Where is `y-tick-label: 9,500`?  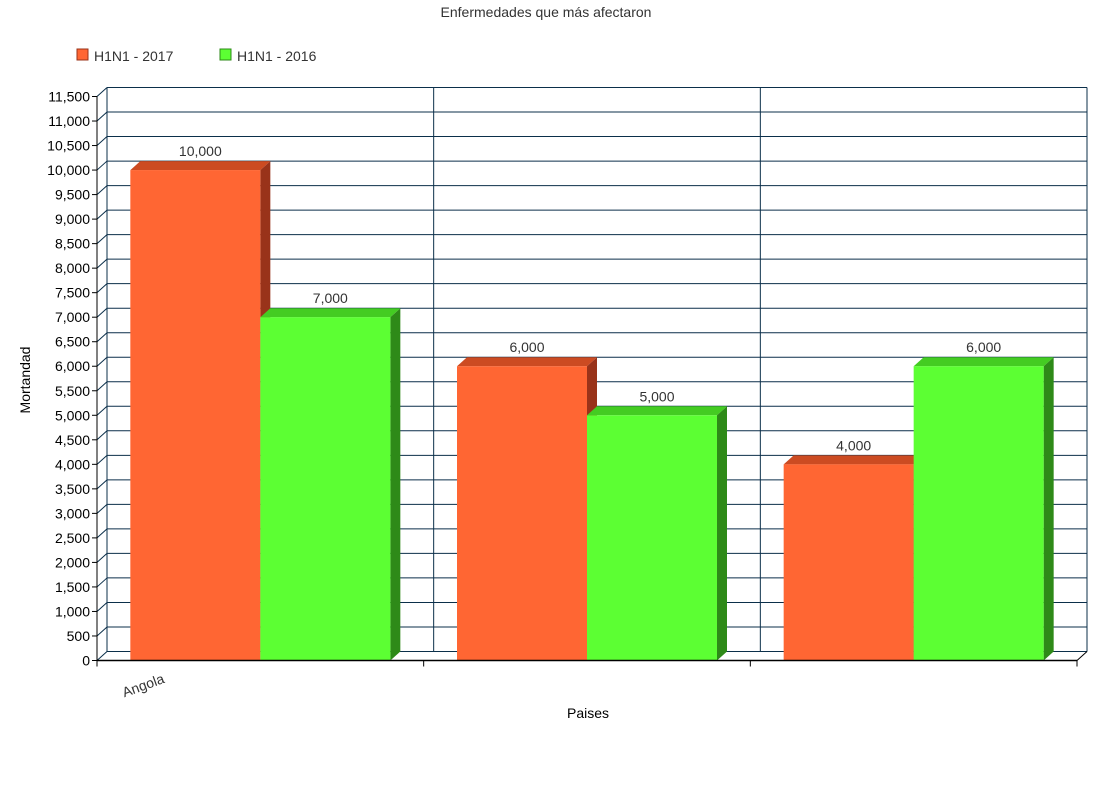
y-tick-label: 9,500 is located at coordinates (72, 195).